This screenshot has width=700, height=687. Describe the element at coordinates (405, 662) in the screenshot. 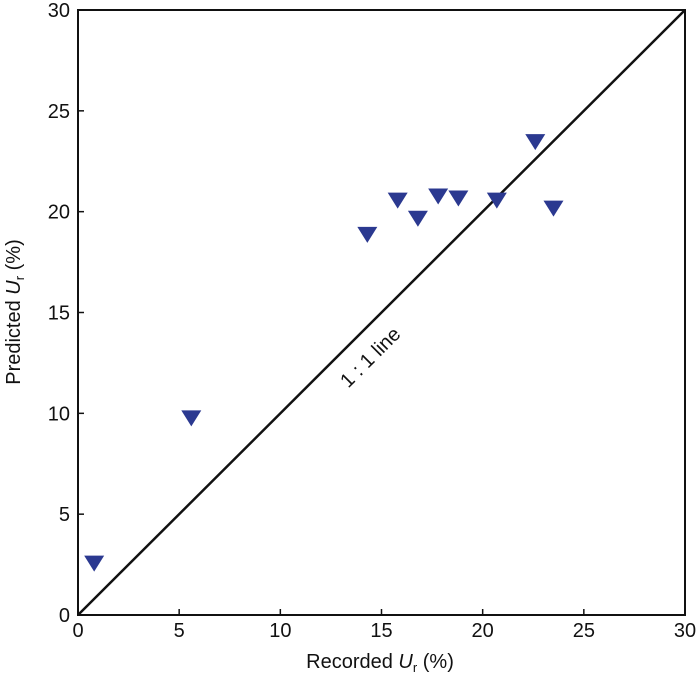

I see `x-label-symbol: U` at that location.